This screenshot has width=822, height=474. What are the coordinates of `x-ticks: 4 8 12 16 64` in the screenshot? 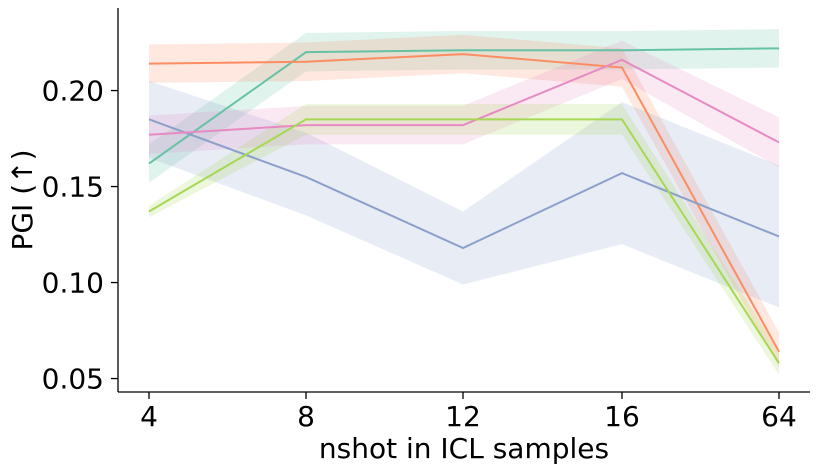 It's located at (468, 412).